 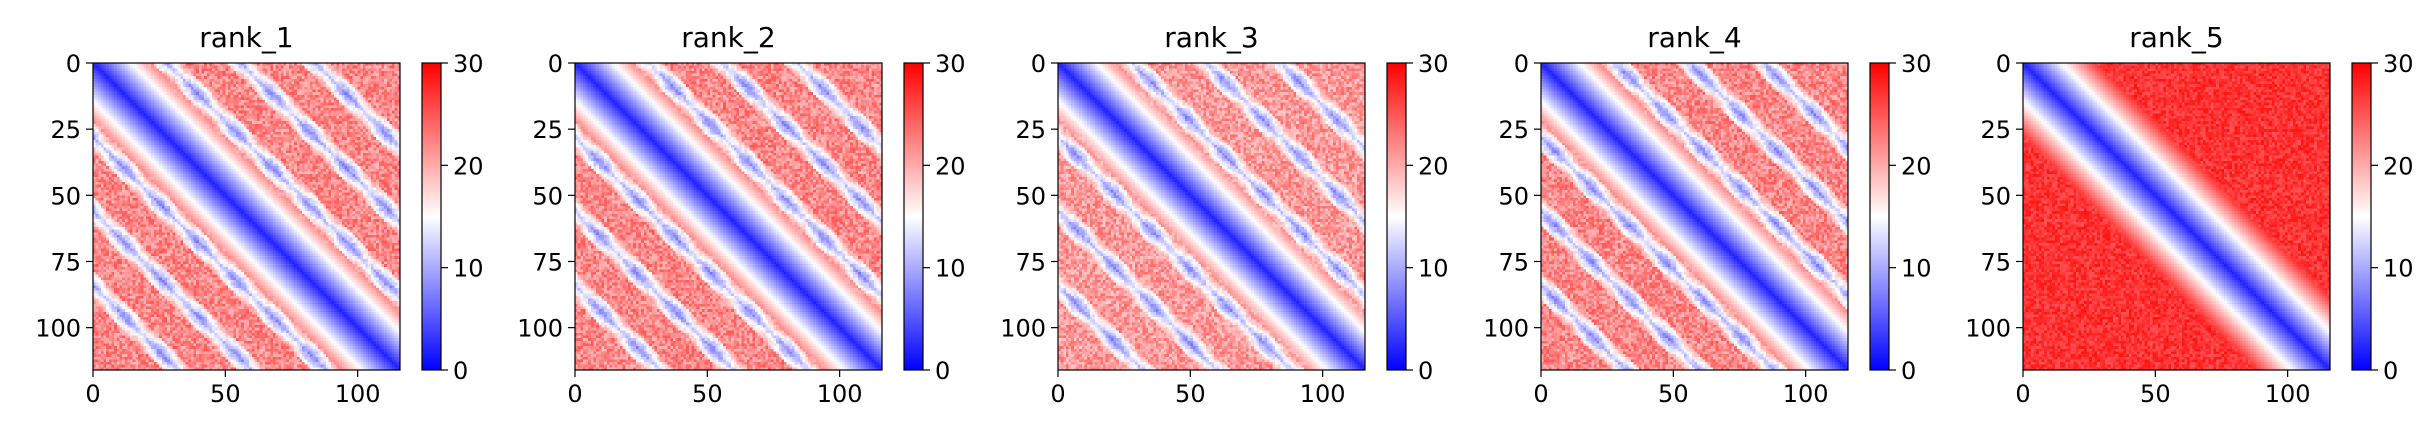 I want to click on chart-title: rank_4, so click(x=1694, y=37).